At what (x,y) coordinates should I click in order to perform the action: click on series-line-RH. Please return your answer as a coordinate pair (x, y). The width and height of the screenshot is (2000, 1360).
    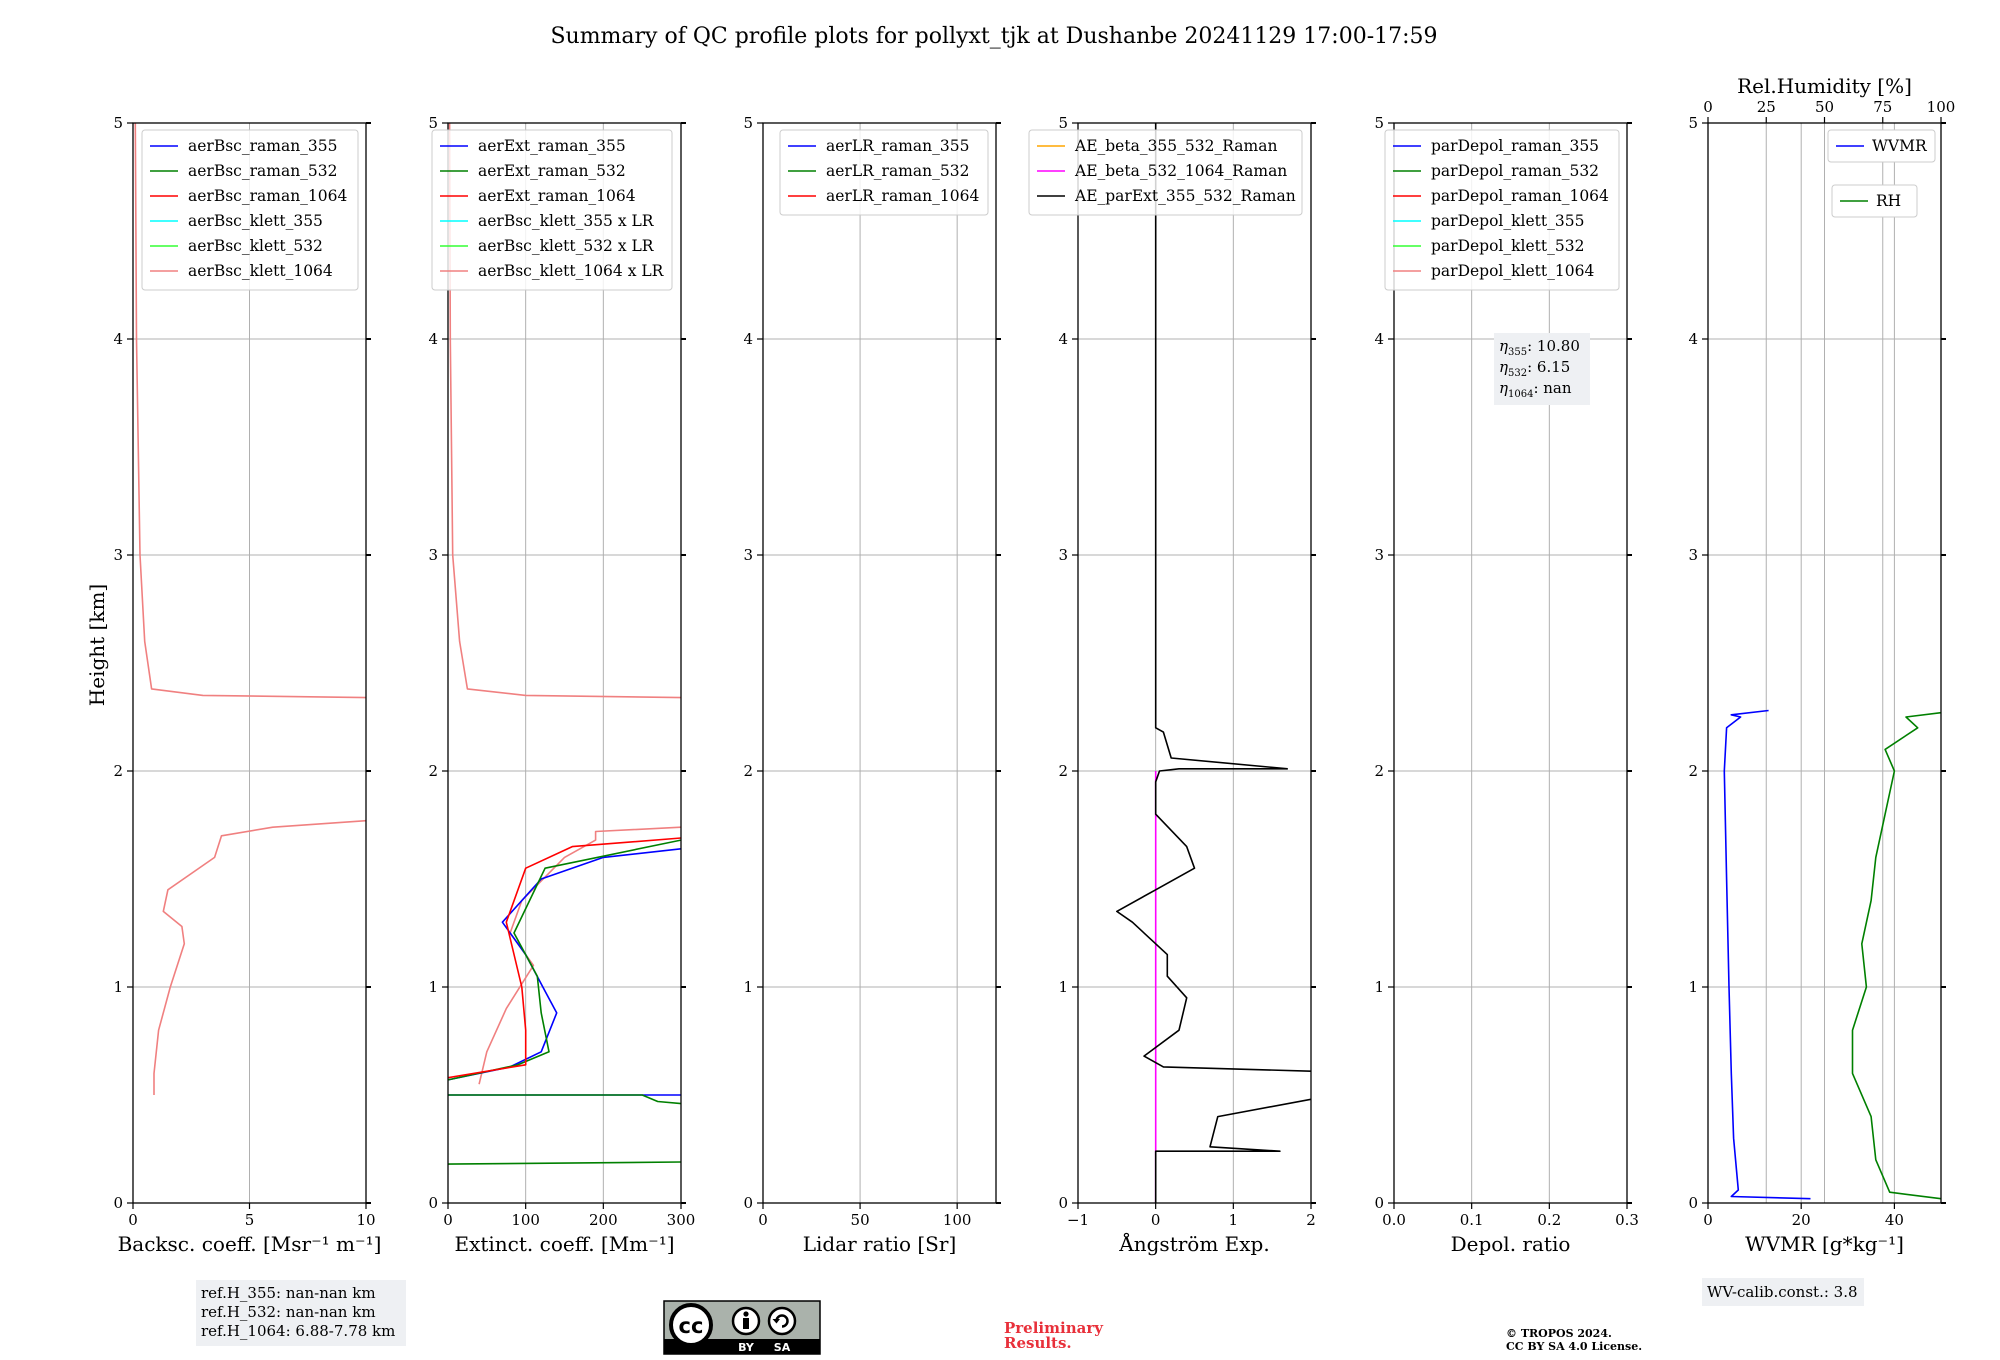
    Looking at the image, I should click on (1896, 955).